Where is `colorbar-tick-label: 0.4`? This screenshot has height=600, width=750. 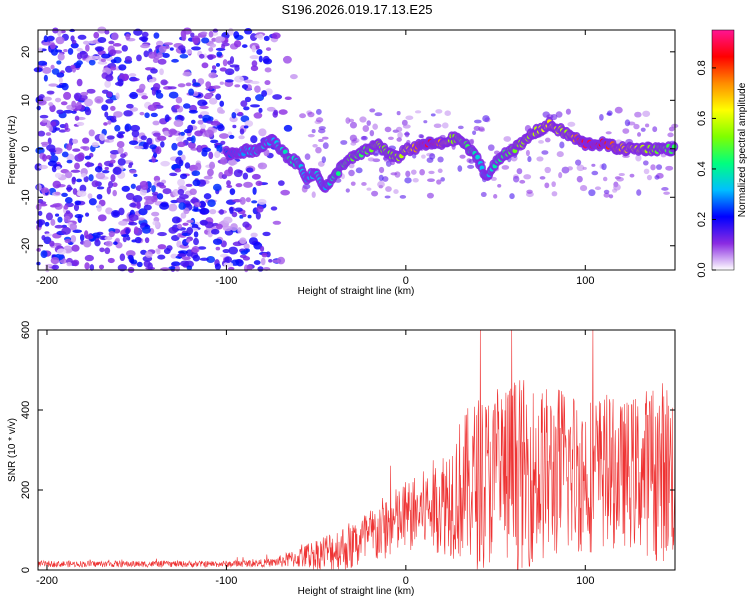
colorbar-tick-label: 0.4 is located at coordinates (702, 168).